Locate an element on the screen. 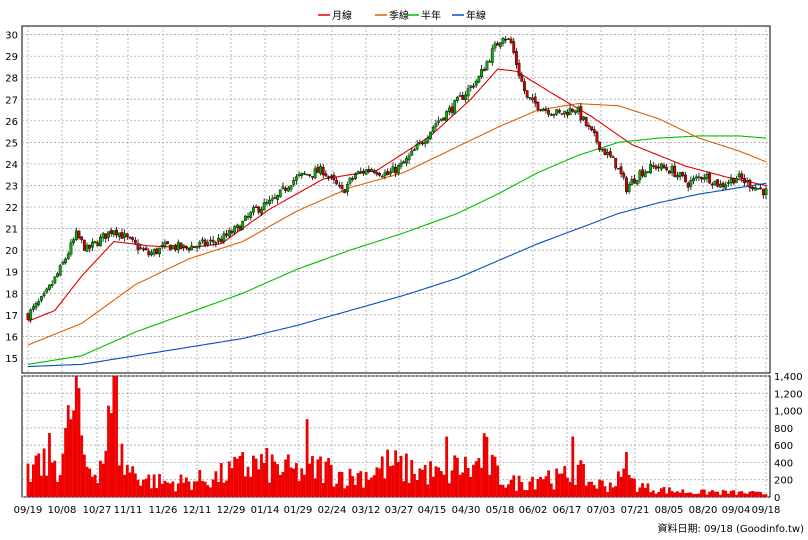 This screenshot has width=808, height=540. date-tick-label: 01/14 is located at coordinates (265, 510).